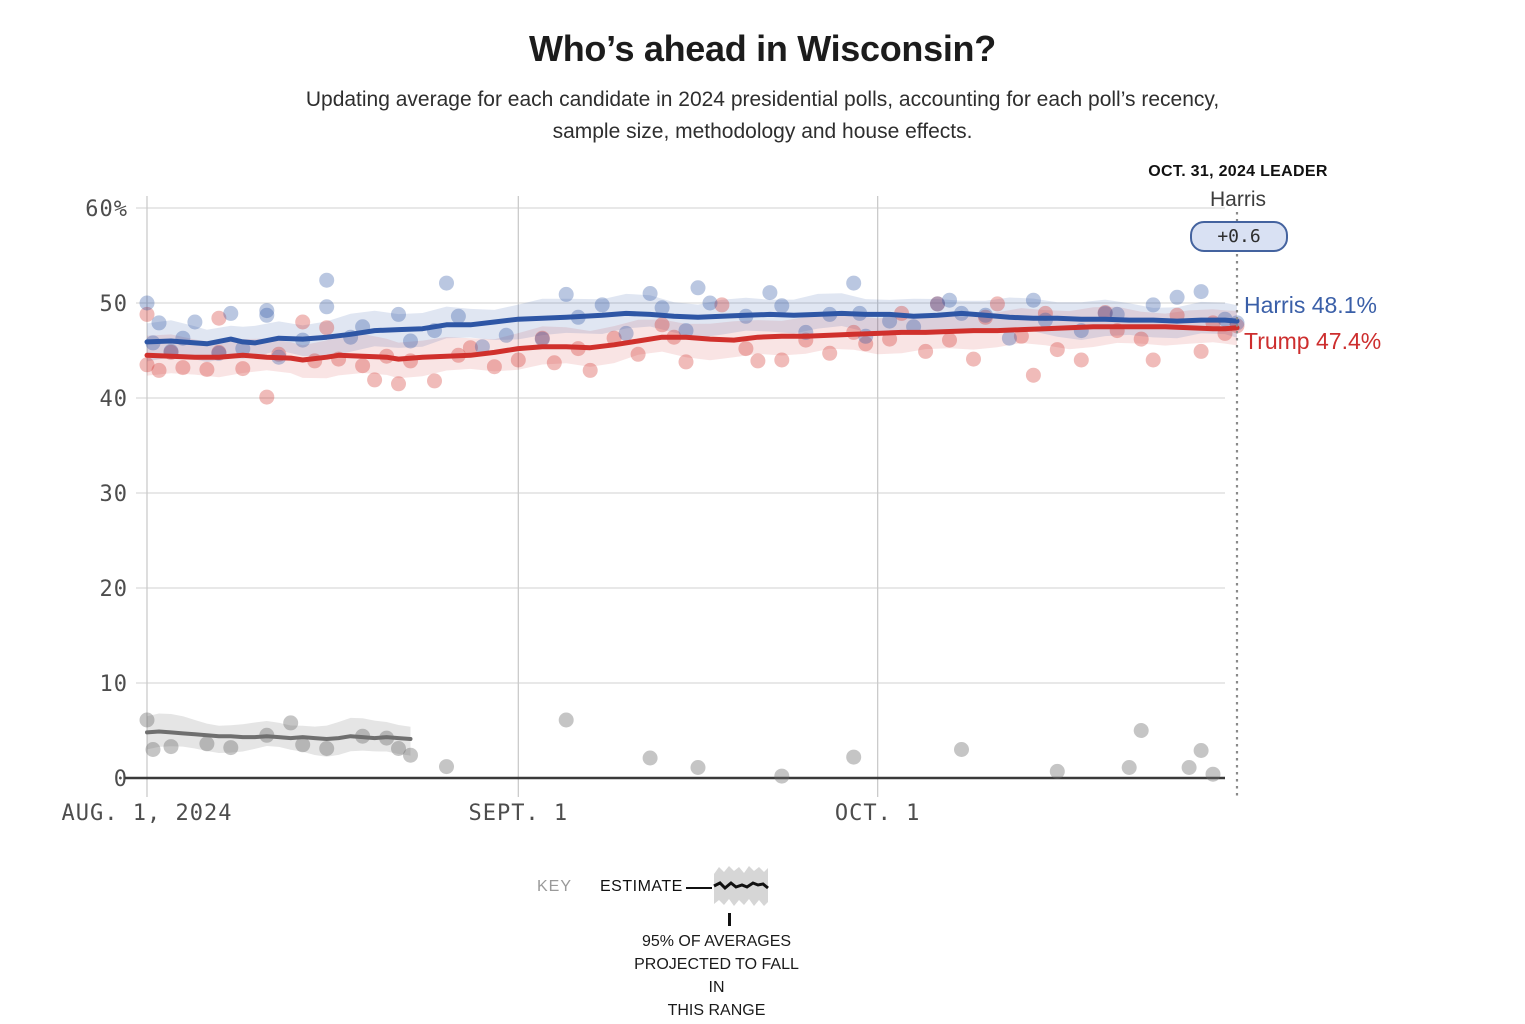 This screenshot has height=1024, width=1525. I want to click on trump-average-line, so click(692, 343).